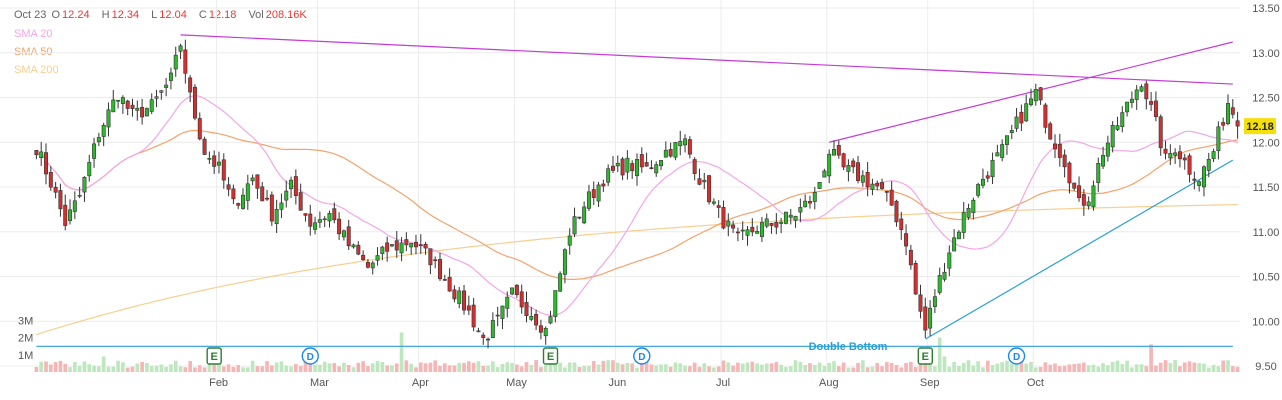  What do you see at coordinates (33, 34) in the screenshot?
I see `legend-sma20: SMA 20` at bounding box center [33, 34].